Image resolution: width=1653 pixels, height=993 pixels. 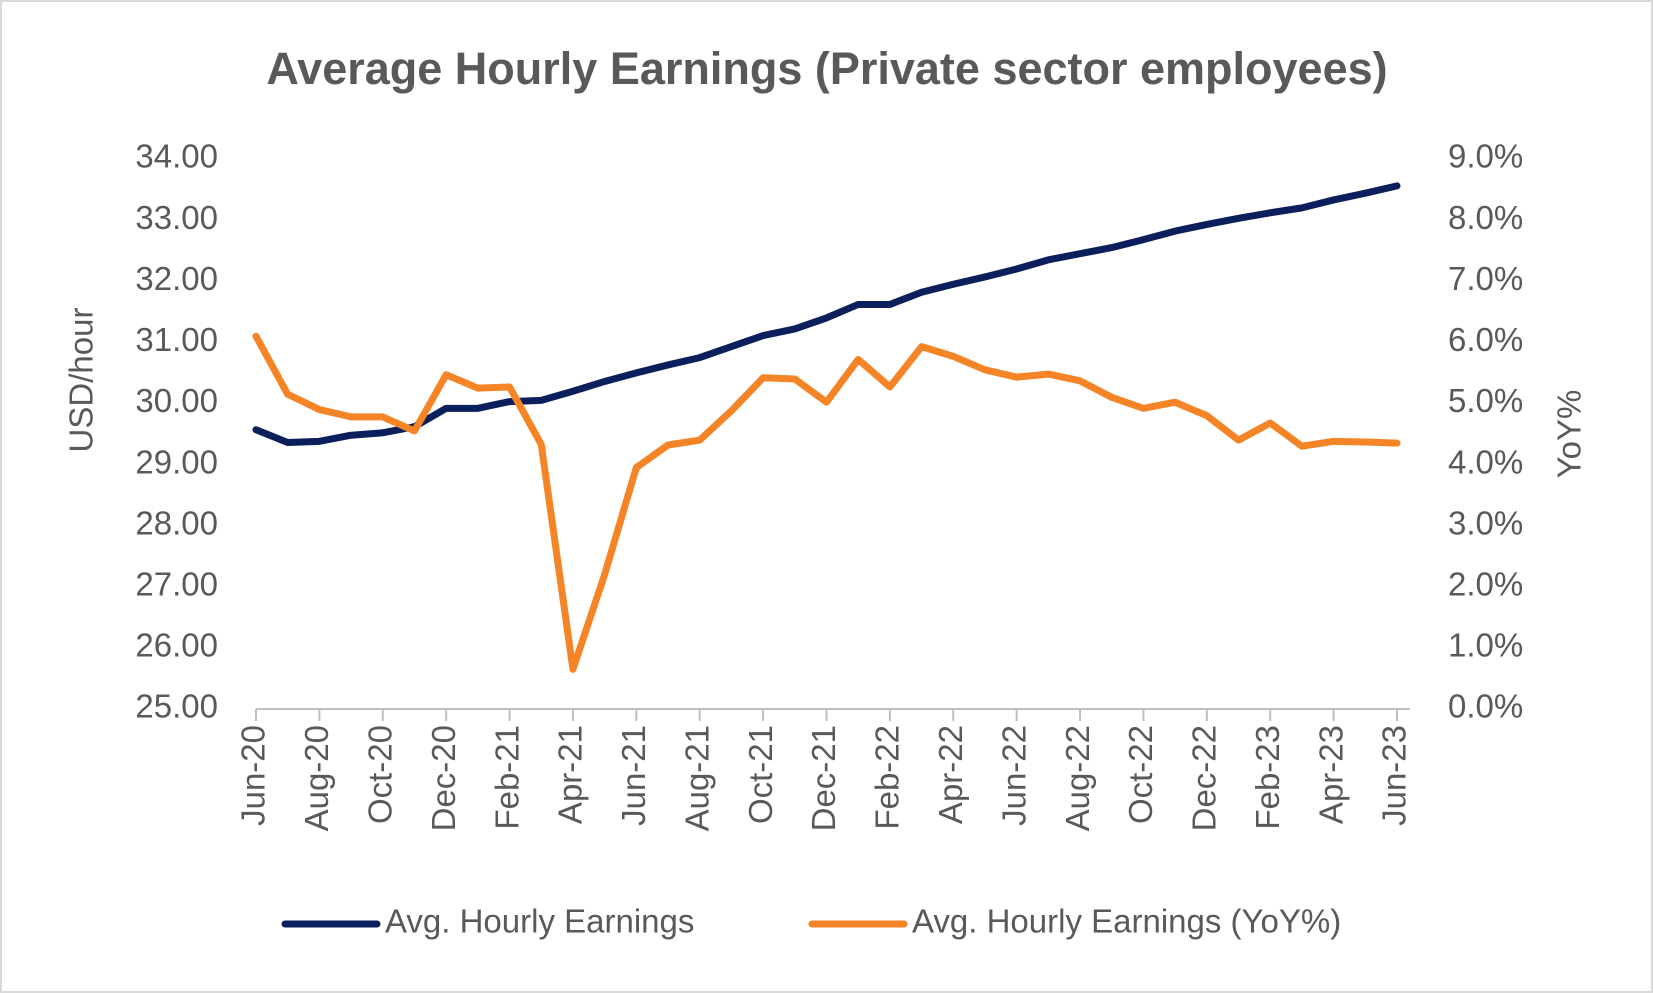 I want to click on y-tick-label: 31.00, so click(x=176, y=339).